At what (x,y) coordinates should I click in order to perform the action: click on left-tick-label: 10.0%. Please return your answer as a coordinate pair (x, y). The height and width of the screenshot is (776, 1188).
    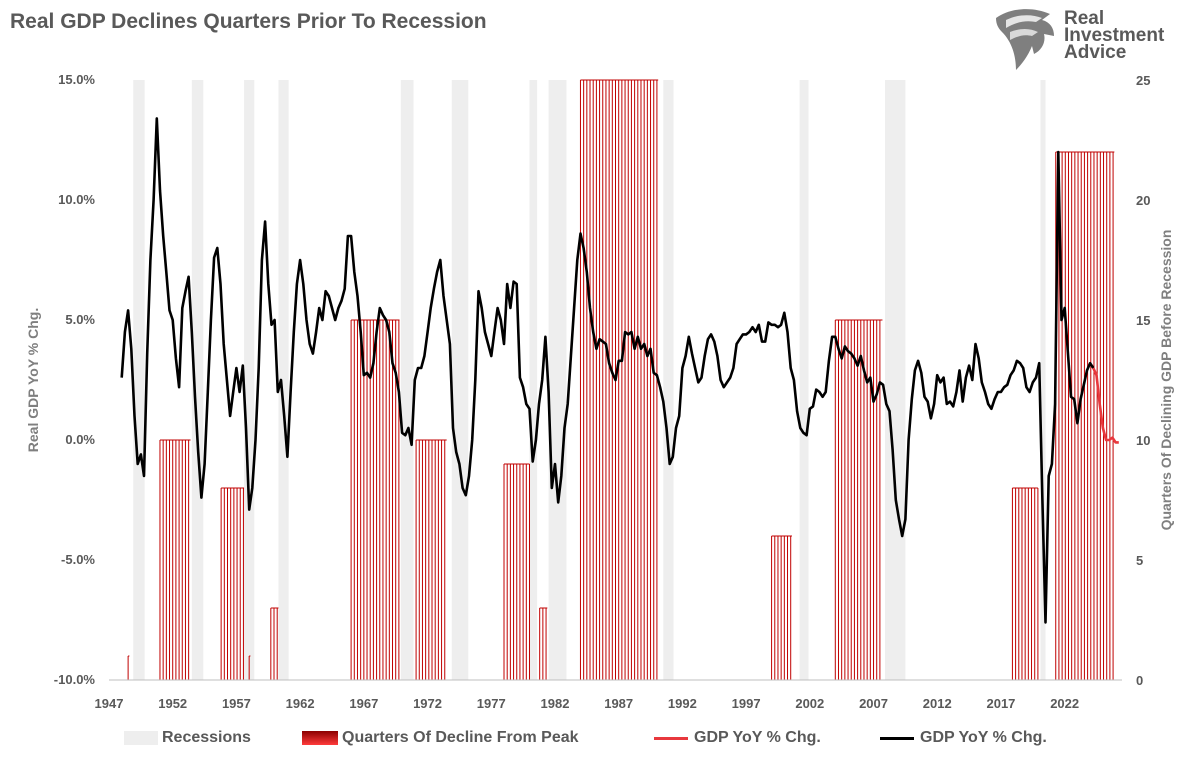
    Looking at the image, I should click on (76, 199).